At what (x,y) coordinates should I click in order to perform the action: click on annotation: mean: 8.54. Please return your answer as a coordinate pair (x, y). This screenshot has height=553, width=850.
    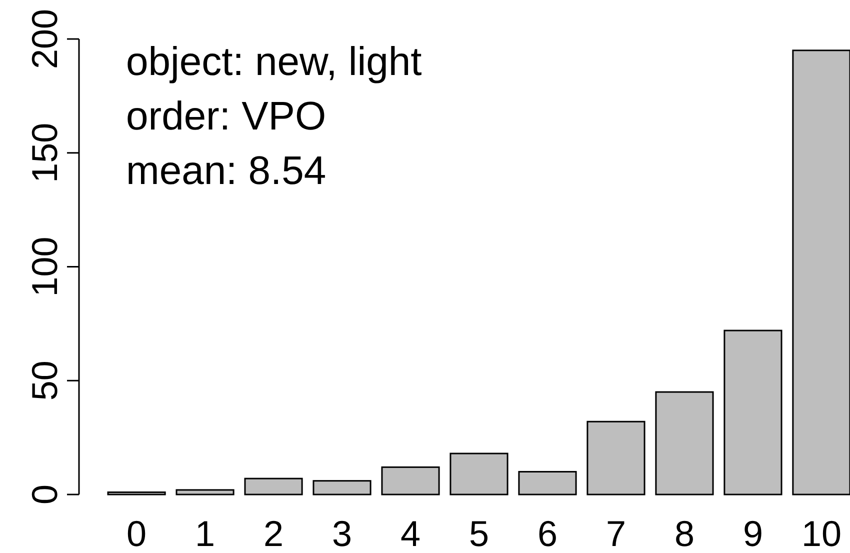
    Looking at the image, I should click on (226, 171).